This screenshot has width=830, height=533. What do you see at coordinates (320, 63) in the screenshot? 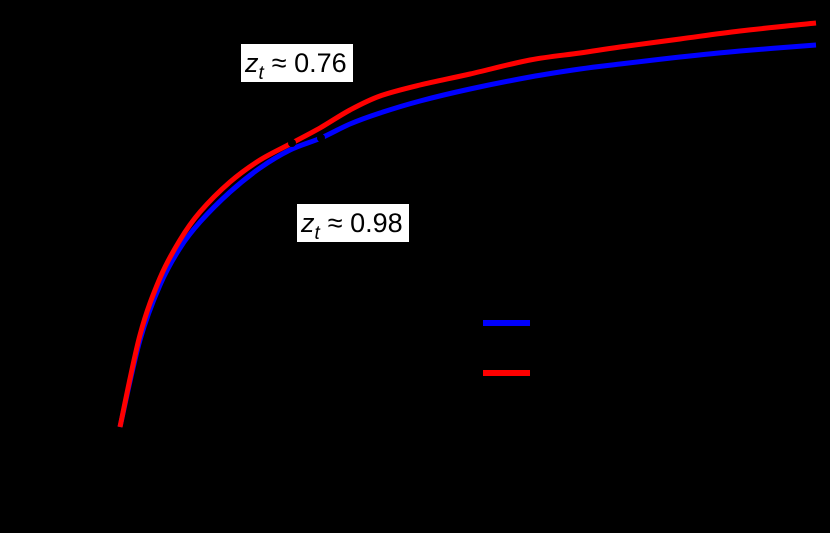
I see `annotation-value: 0.76` at bounding box center [320, 63].